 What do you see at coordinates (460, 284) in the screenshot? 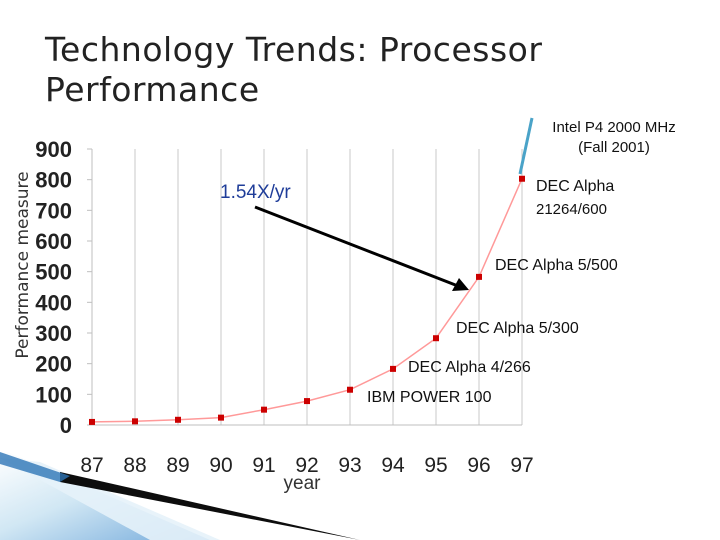
I see `growth-arrowhead` at bounding box center [460, 284].